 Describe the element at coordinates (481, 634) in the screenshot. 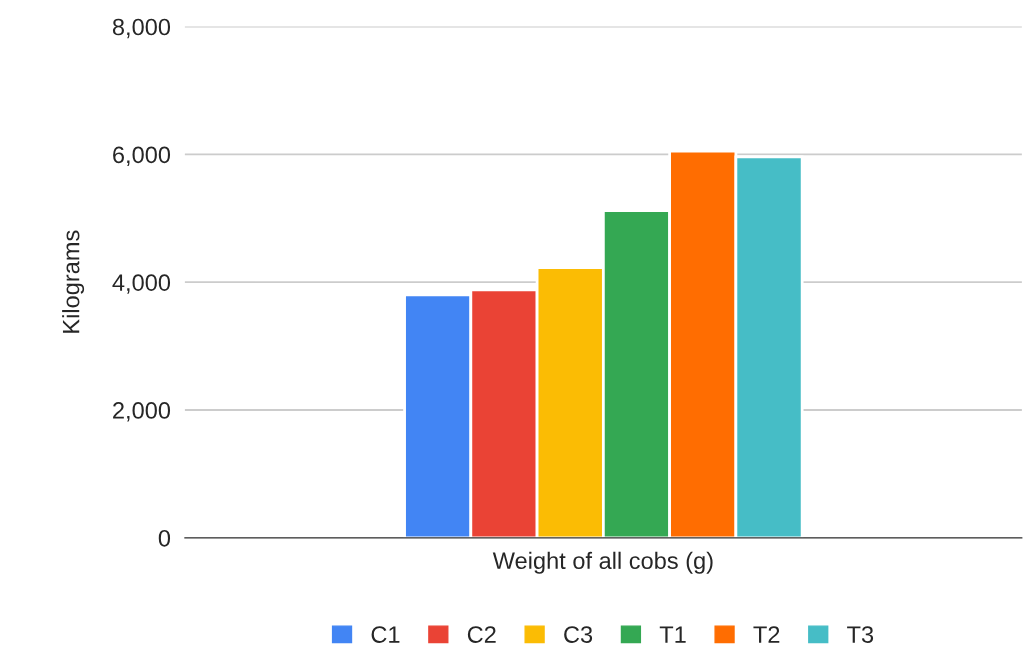

I see `legend-label: C2` at that location.